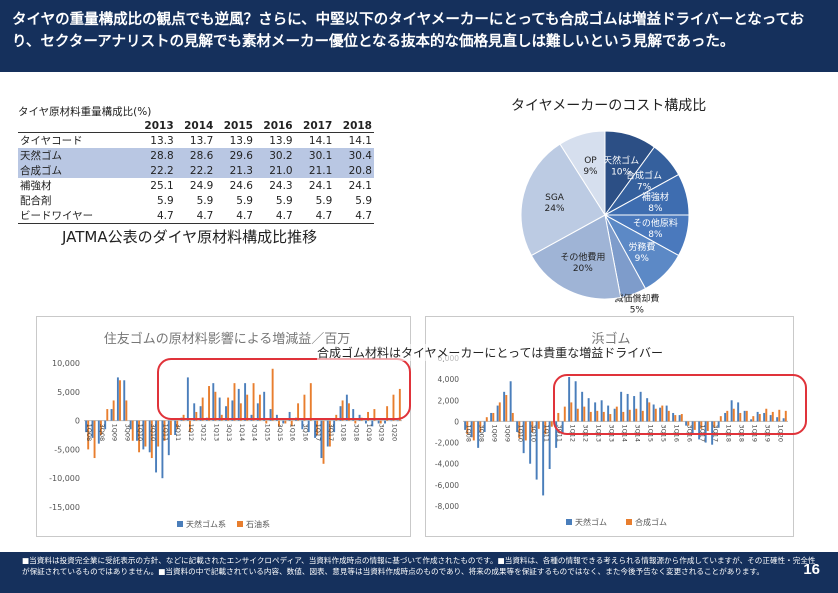 This screenshot has height=593, width=838. Describe the element at coordinates (324, 200) in the screenshot. I see `table-cell: 5.9` at that location.